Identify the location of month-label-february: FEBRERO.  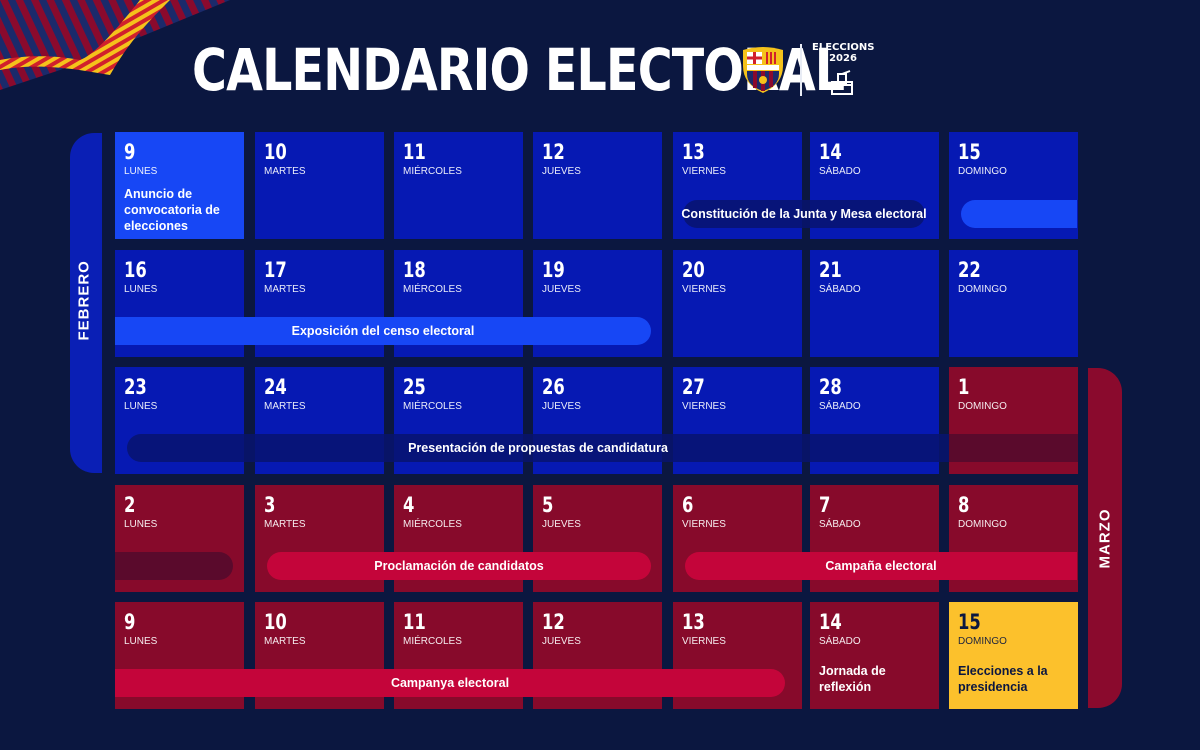
(84, 300).